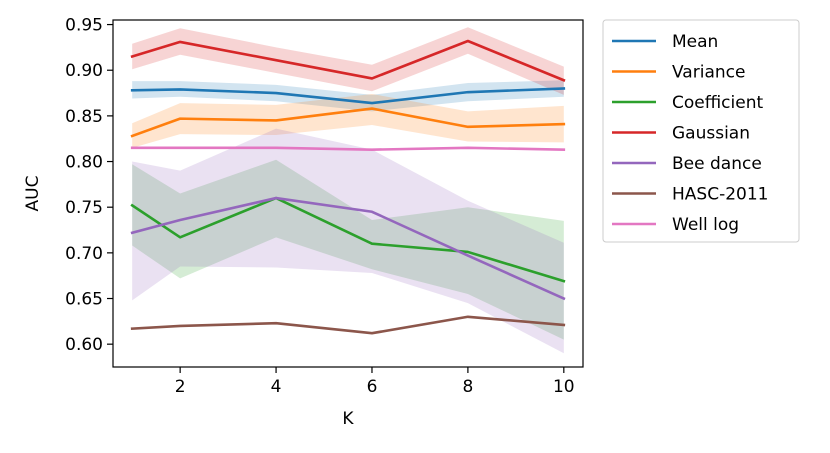 This screenshot has height=453, width=830. I want to click on legend-label-bee-dance: Bee dance, so click(717, 164).